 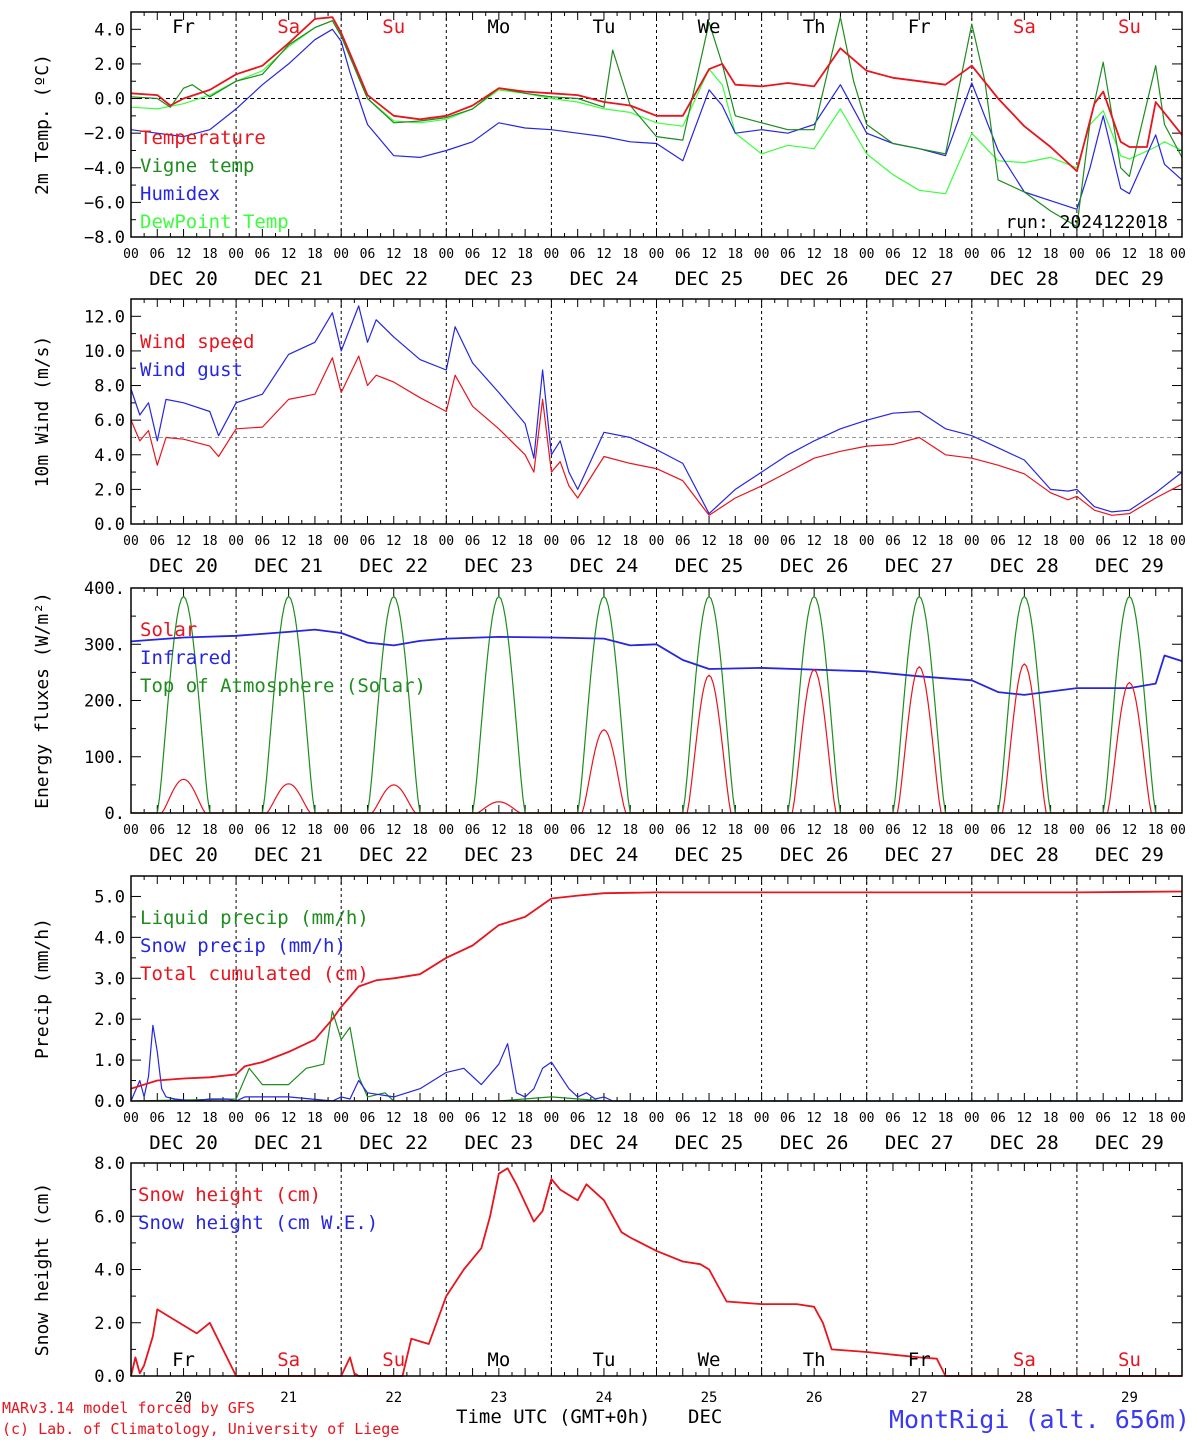 What do you see at coordinates (283, 686) in the screenshot?
I see `legend-toa-solar: Top of Atmosphere (Solar)` at bounding box center [283, 686].